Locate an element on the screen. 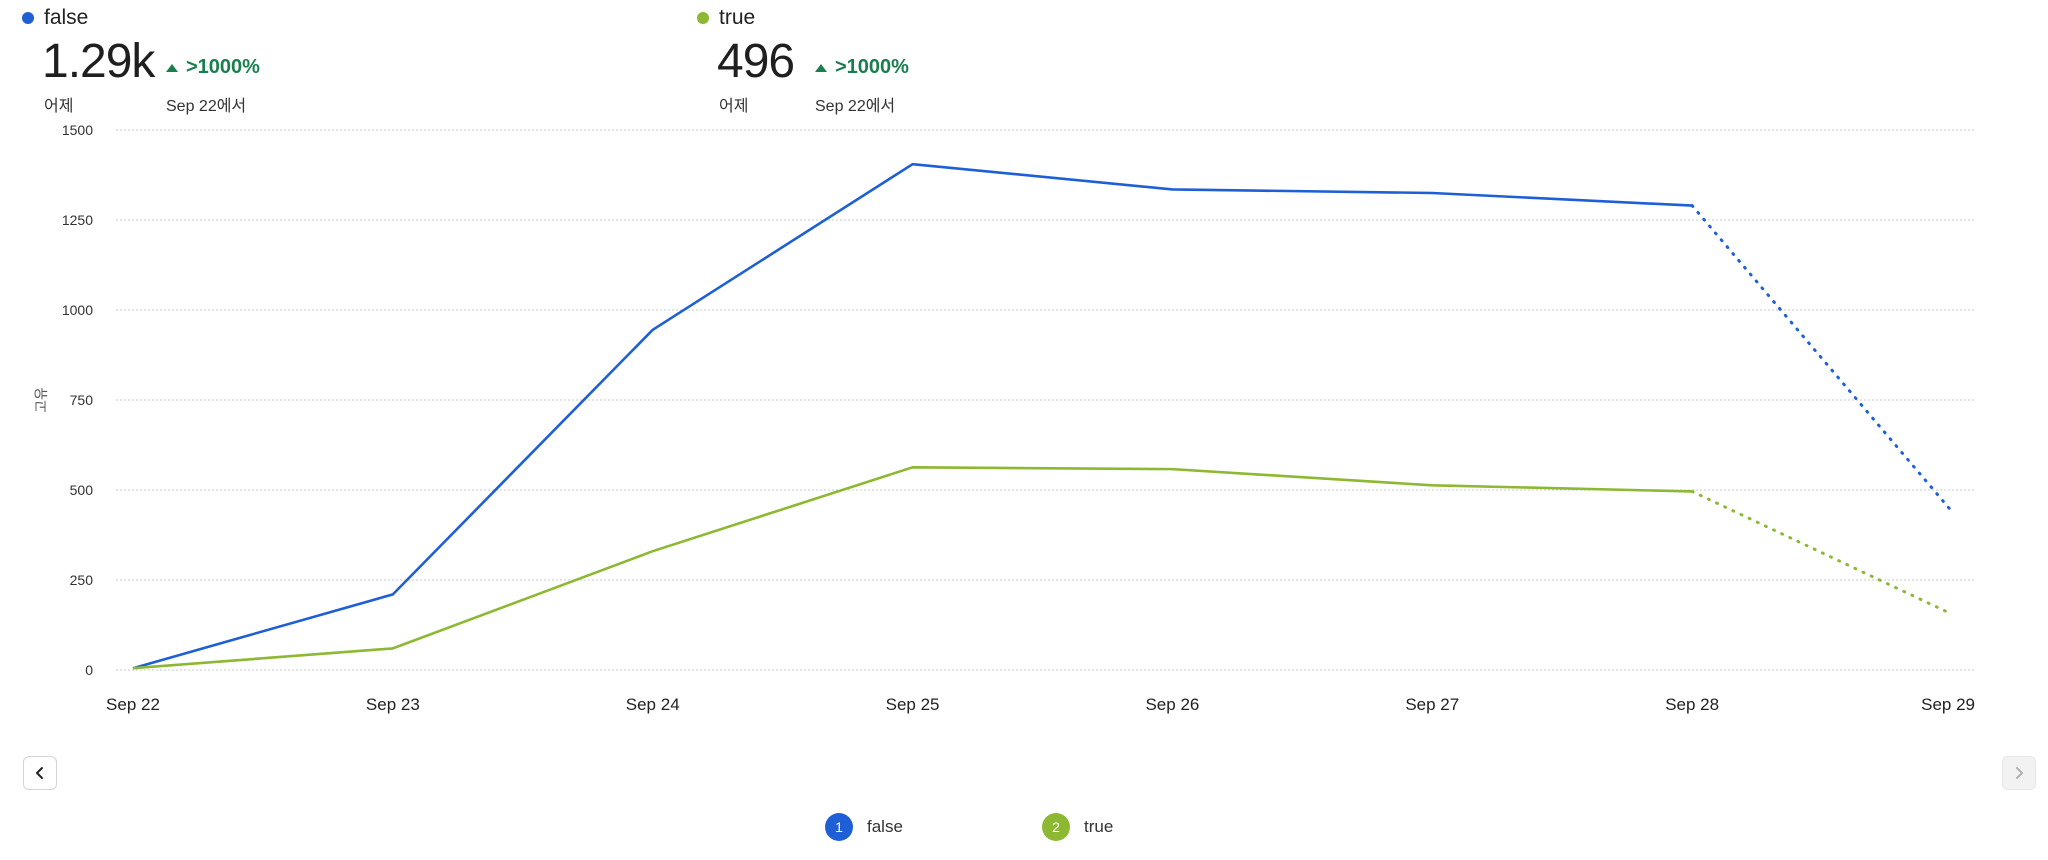  y-tick-label: 1000 is located at coordinates (77, 310).